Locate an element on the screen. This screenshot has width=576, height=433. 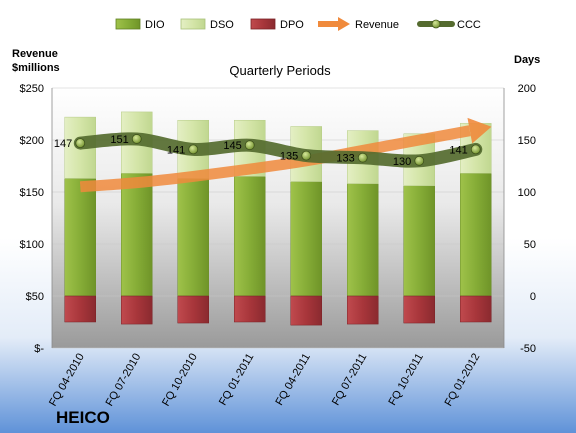
left-axis-tick-label: $150 is located at coordinates (32, 193).